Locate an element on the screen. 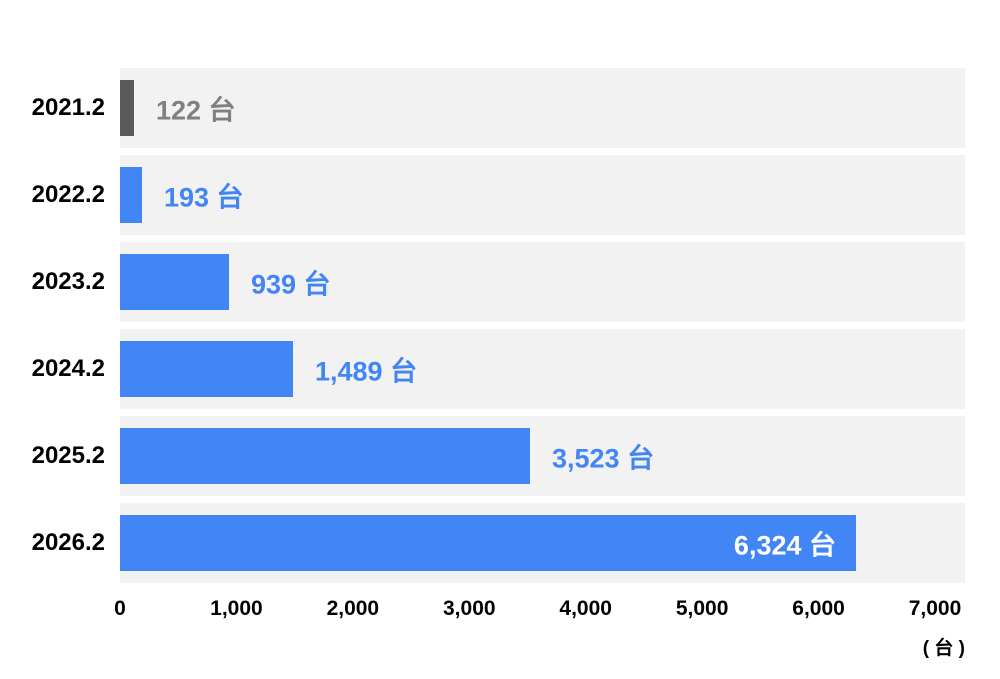  category-label: 2026.2 is located at coordinates (68, 542).